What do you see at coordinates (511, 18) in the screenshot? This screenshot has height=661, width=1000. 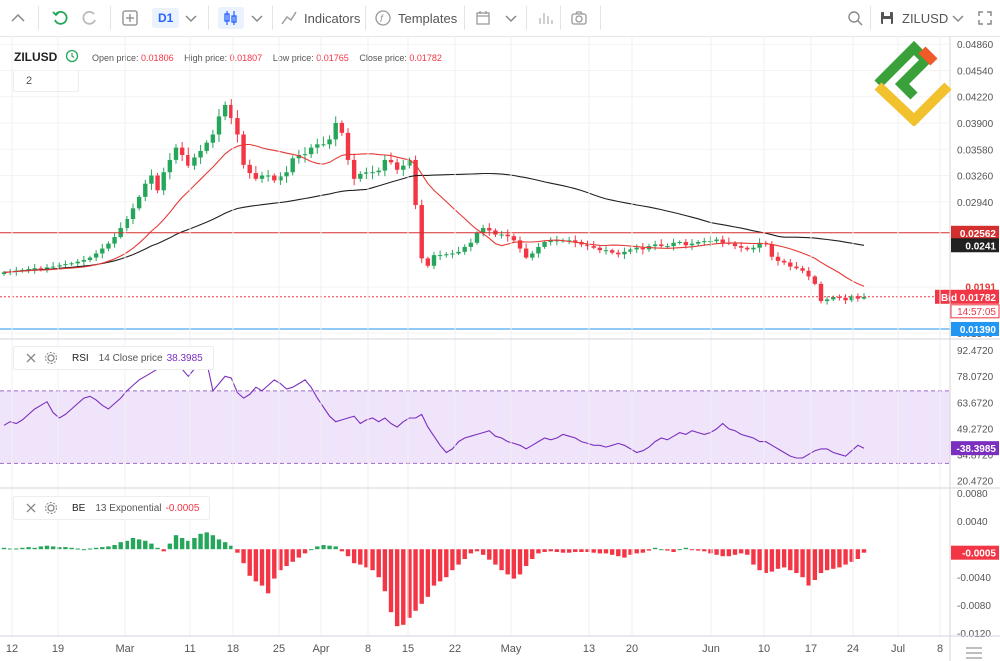 I see `calendar-dropdown` at bounding box center [511, 18].